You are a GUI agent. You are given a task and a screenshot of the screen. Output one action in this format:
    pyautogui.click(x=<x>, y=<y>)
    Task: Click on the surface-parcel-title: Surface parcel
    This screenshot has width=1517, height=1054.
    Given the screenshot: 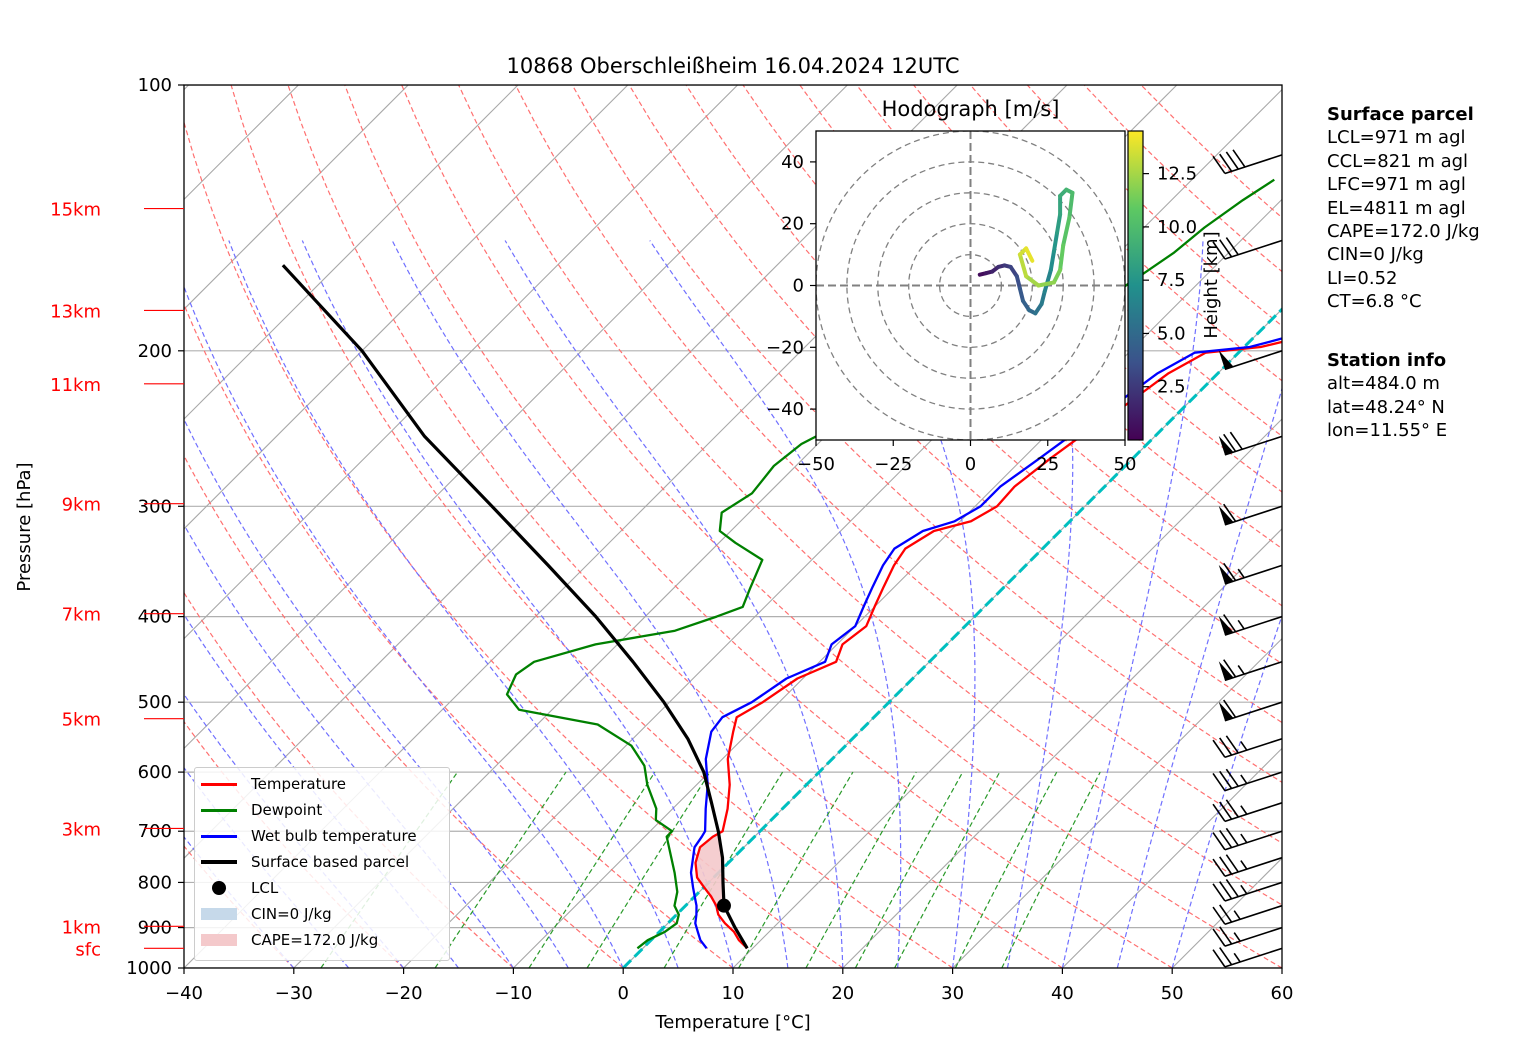 What is the action you would take?
    pyautogui.click(x=1400, y=114)
    